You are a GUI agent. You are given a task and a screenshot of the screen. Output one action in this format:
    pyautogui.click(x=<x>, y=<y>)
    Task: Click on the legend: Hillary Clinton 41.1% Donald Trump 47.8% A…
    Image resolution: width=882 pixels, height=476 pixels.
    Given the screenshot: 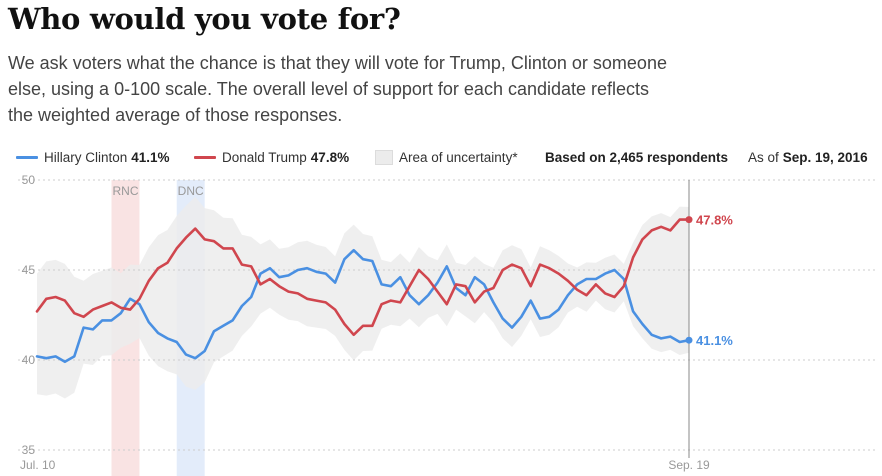 What is the action you would take?
    pyautogui.click(x=449, y=160)
    